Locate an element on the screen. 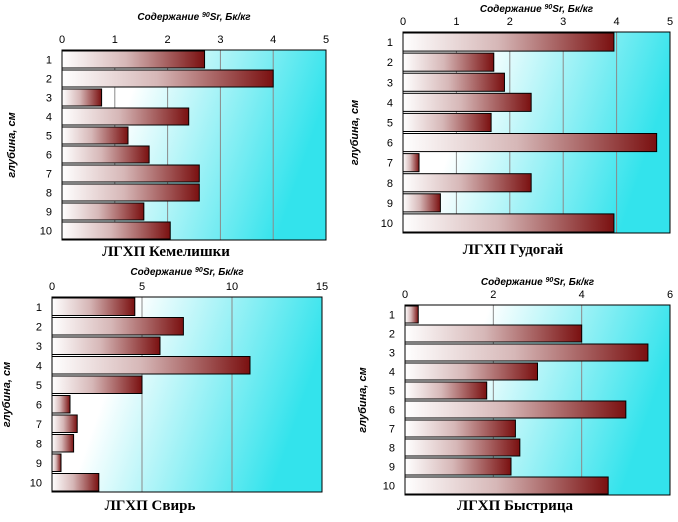  x-tick-label: 15 is located at coordinates (322, 287).